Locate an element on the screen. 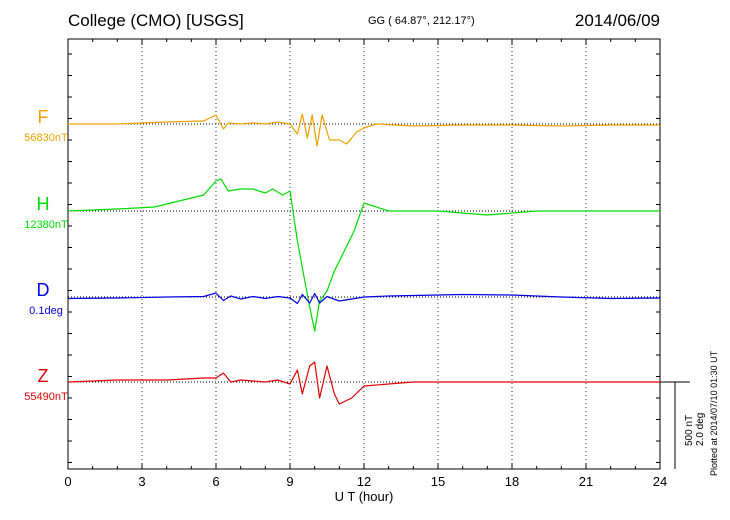 The image size is (730, 520). scale-bar-label-deg: 2.0 deg is located at coordinates (700, 429).